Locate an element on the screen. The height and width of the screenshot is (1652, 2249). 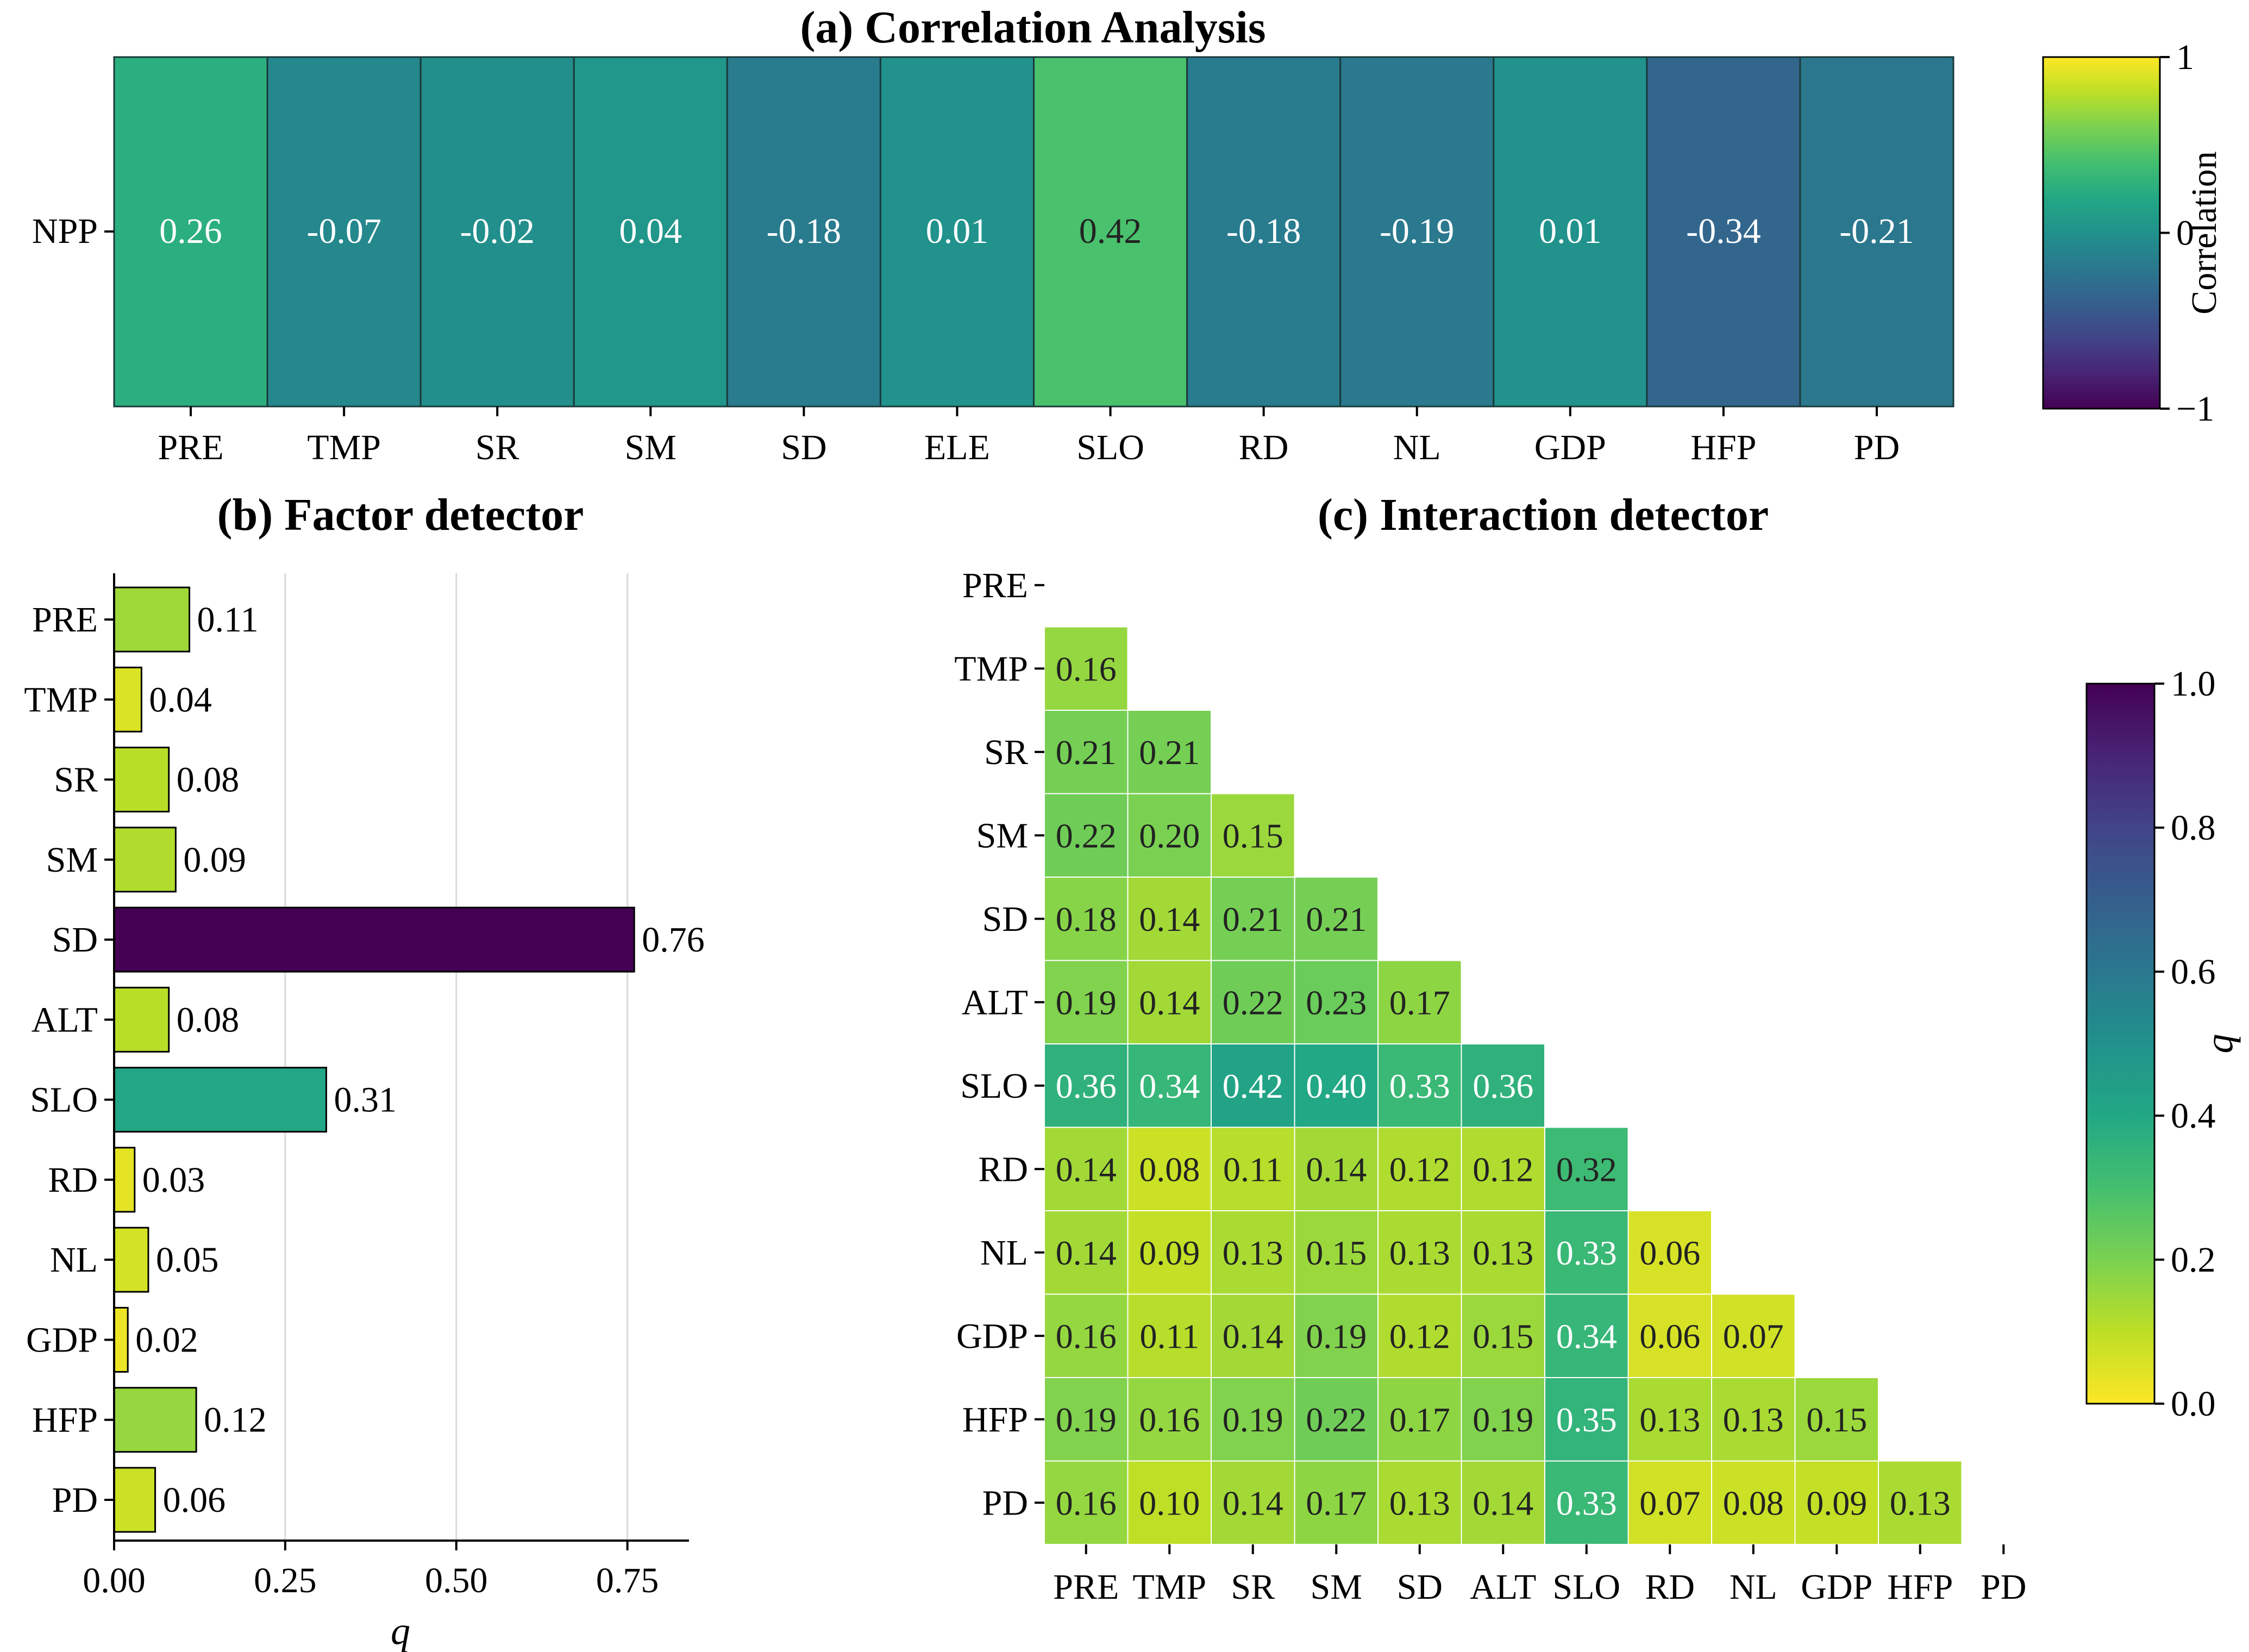
x-tick-label: 0.25 is located at coordinates (285, 1580).